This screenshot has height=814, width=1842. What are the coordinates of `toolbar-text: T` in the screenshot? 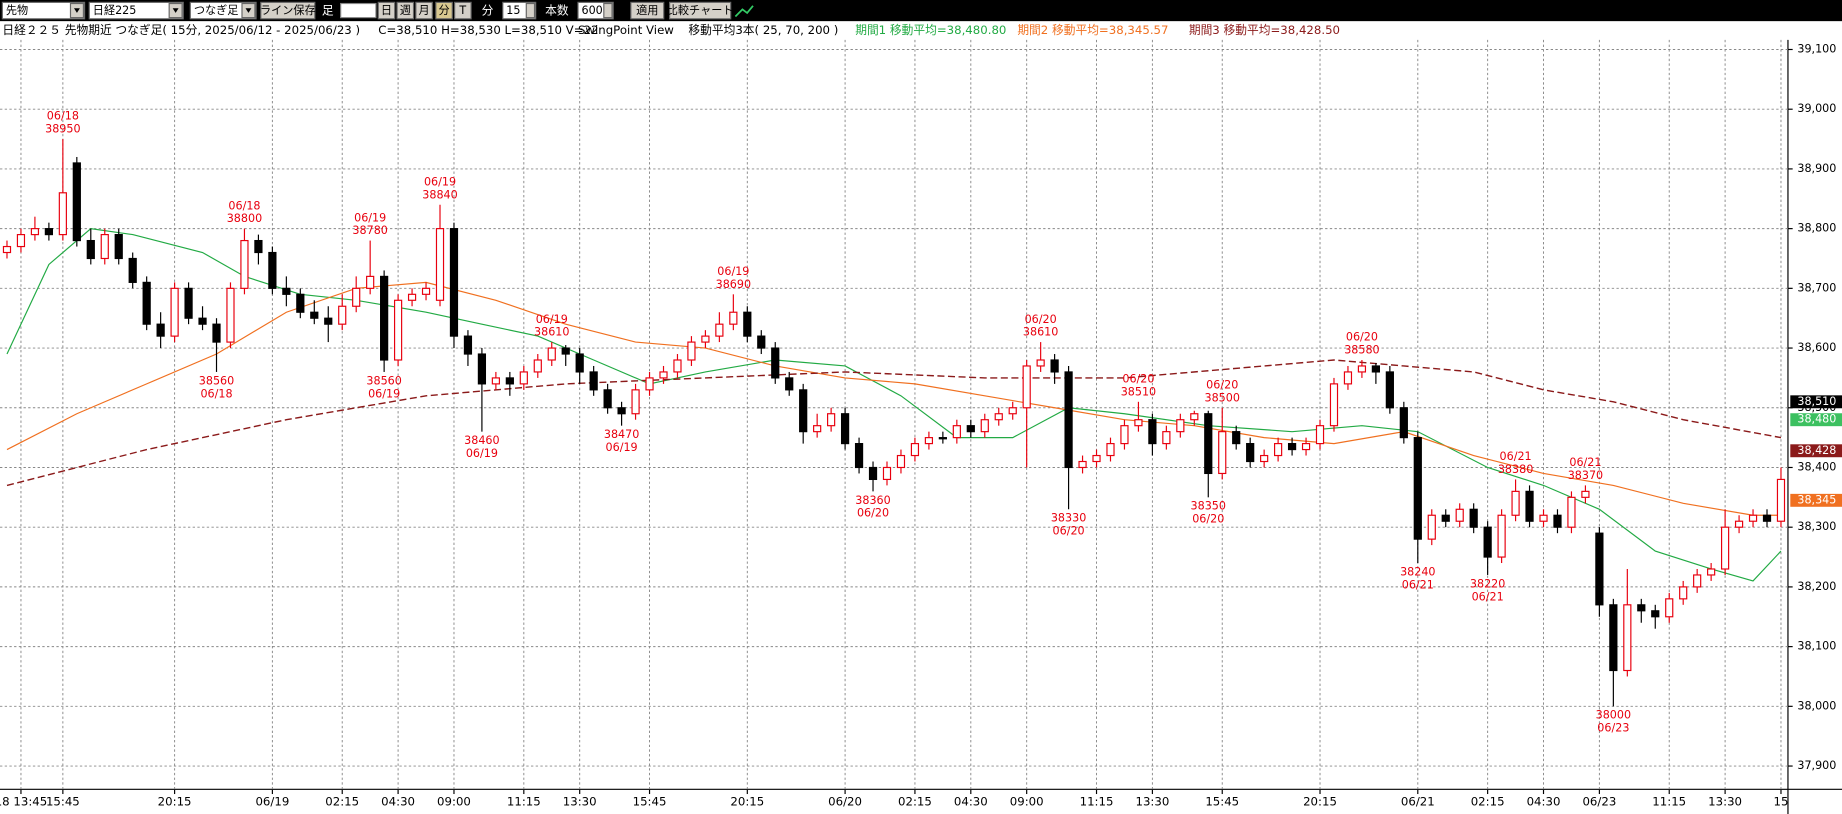 It's located at (462, 10).